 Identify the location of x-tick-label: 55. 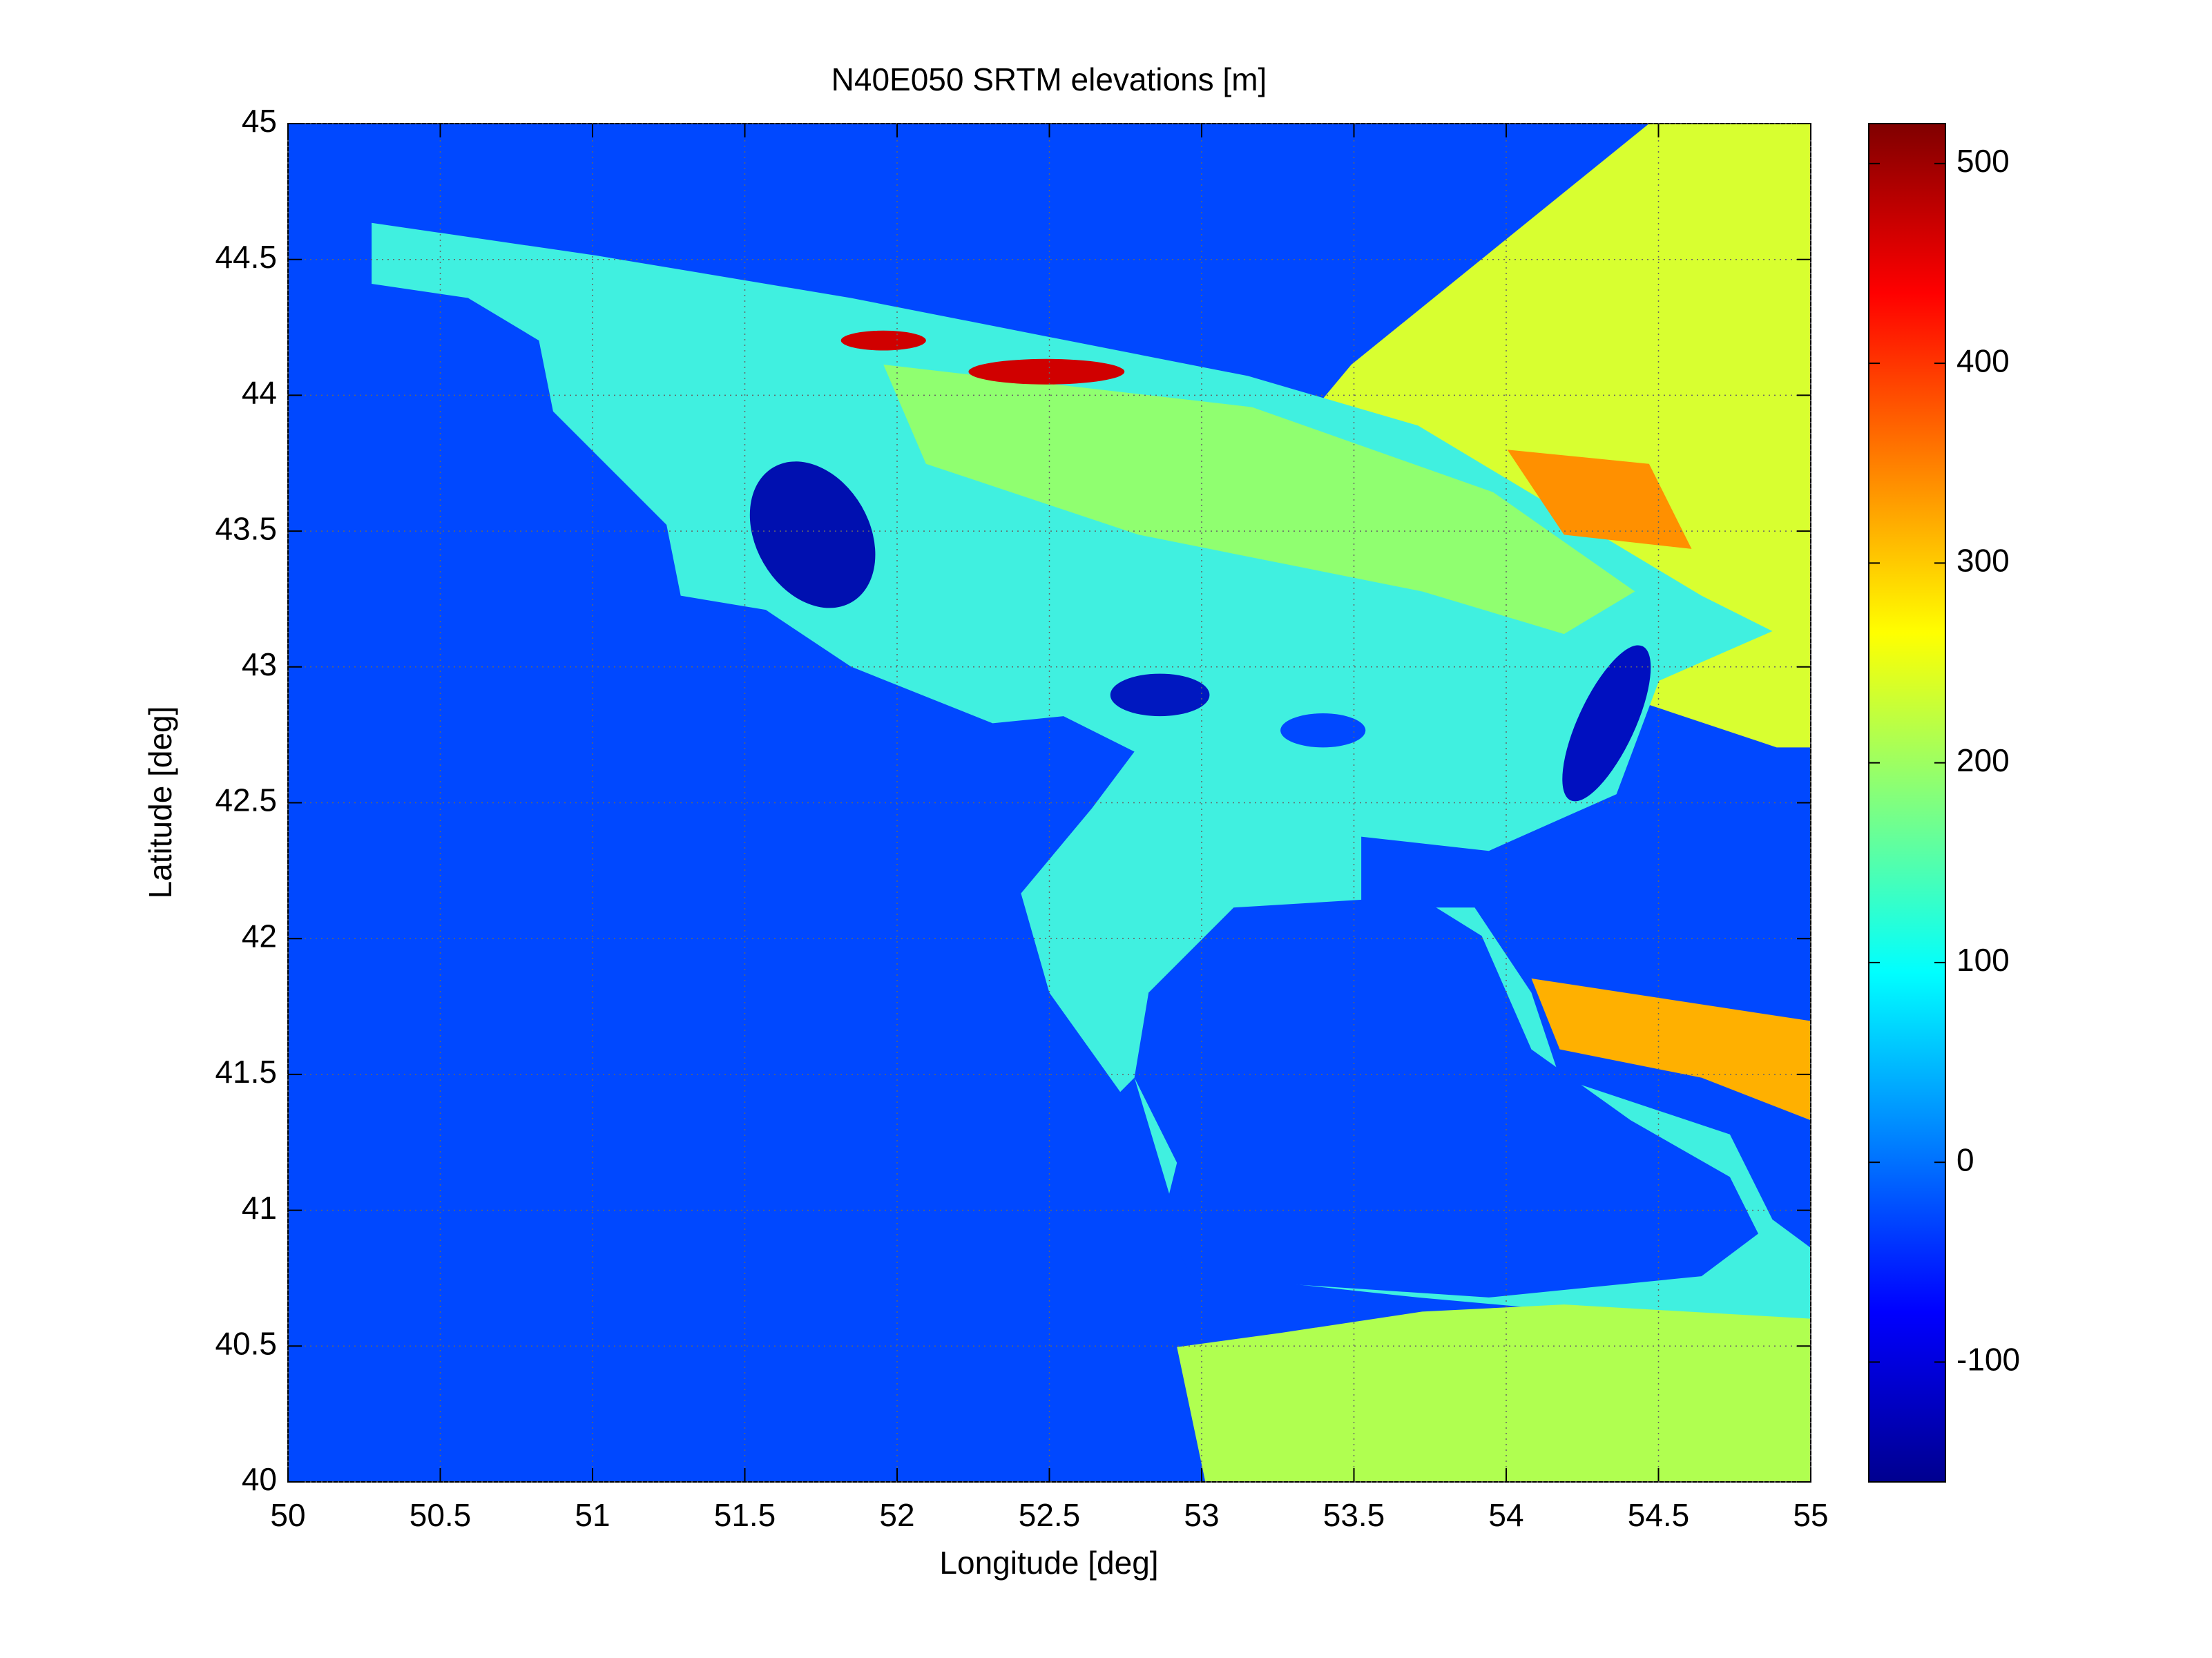
(1811, 1515).